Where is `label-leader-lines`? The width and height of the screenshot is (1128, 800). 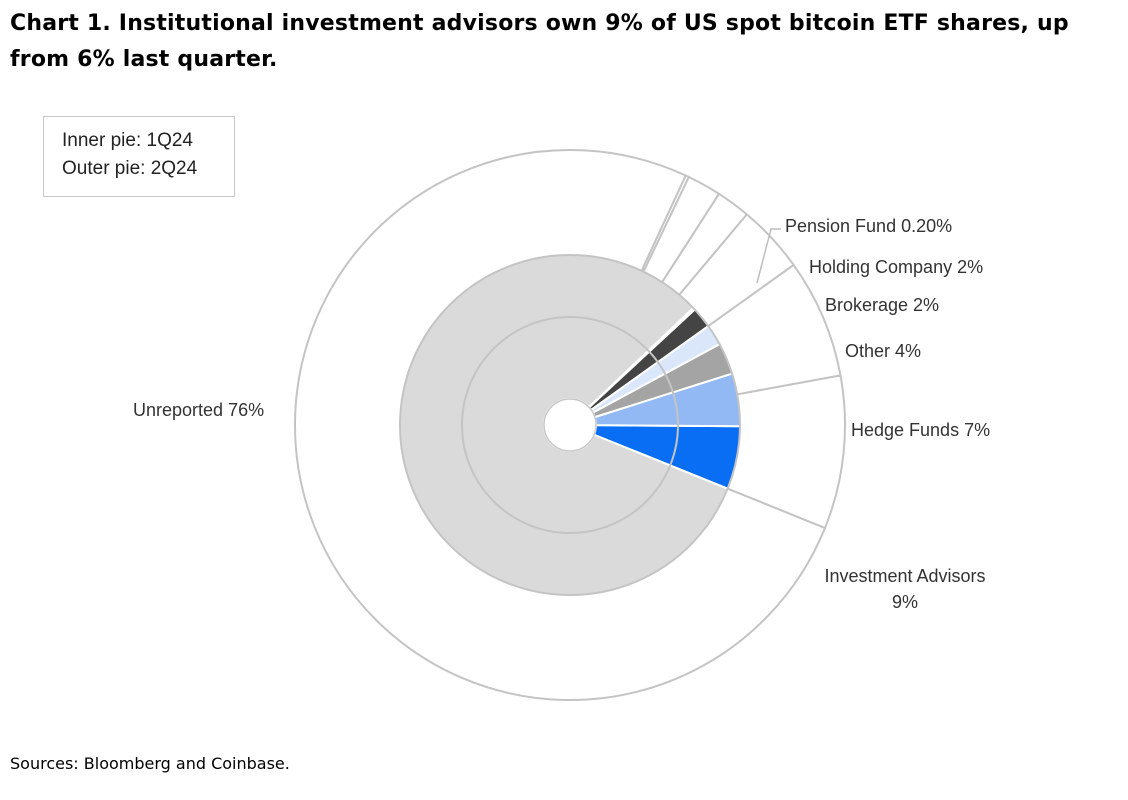 label-leader-lines is located at coordinates (768, 256).